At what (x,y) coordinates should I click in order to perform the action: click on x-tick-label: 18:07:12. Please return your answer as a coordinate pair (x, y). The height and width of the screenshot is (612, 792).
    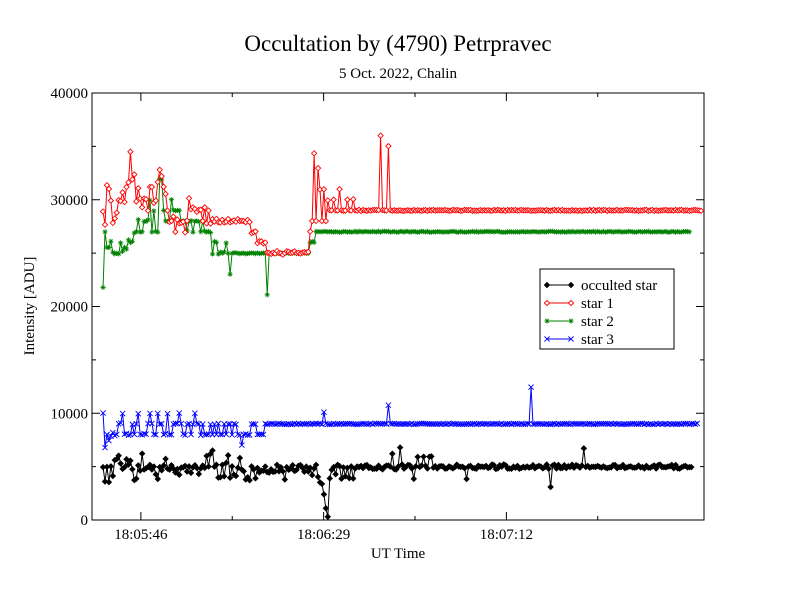
    Looking at the image, I should click on (506, 535).